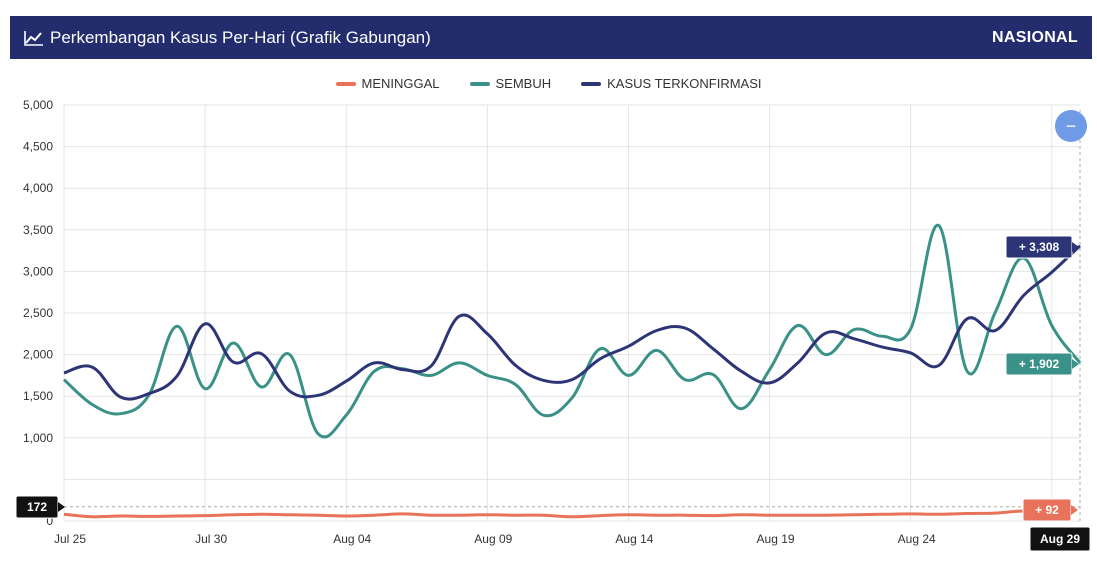 This screenshot has width=1097, height=567. I want to click on legend-item-meninggal: MENINGGAL, so click(387, 83).